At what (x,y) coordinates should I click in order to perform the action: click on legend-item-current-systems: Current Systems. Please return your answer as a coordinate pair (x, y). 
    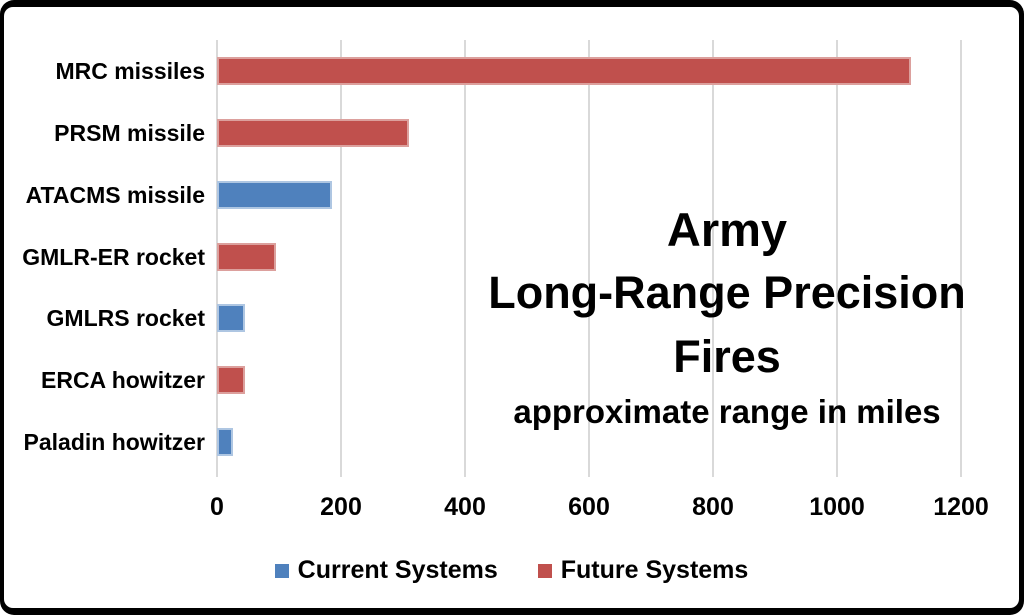
    Looking at the image, I should click on (386, 570).